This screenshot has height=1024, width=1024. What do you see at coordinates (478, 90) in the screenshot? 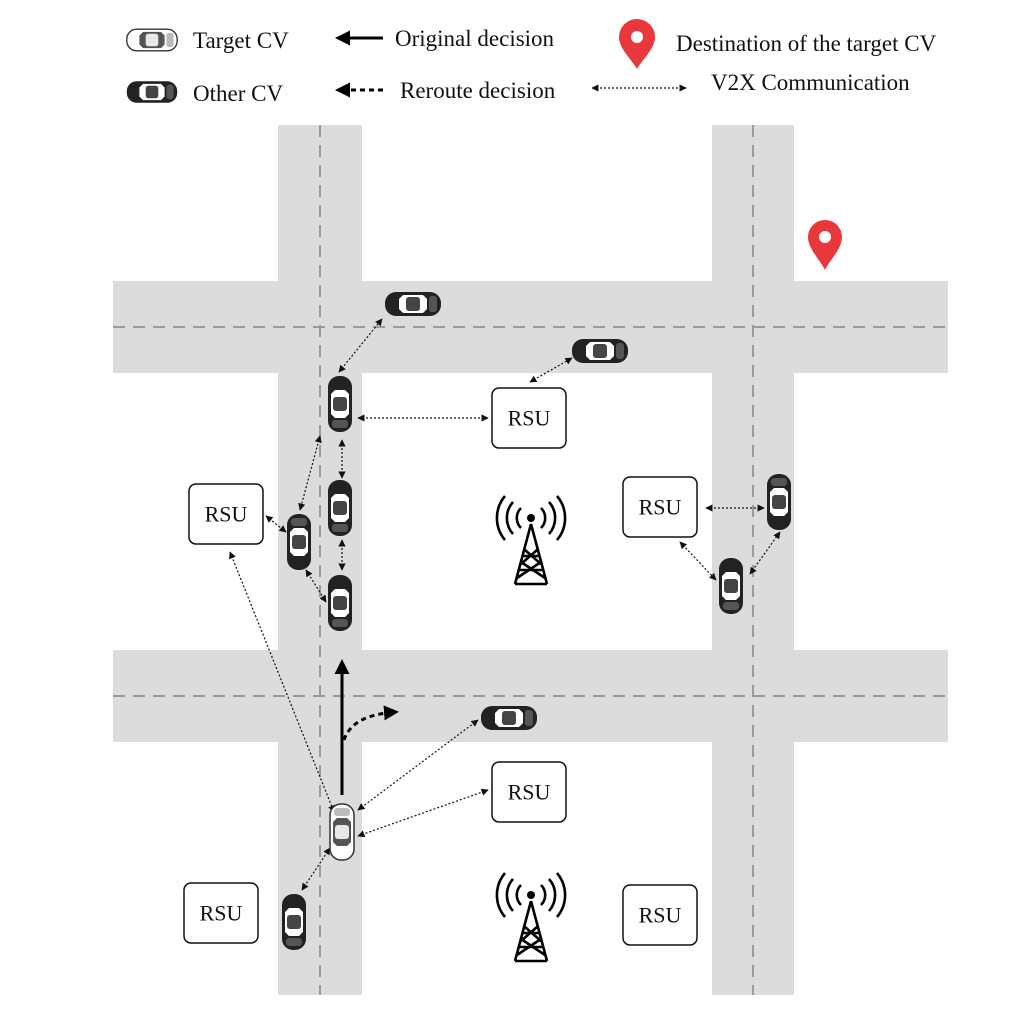
I see `legend-reroute-decision-label: Reroute decision` at bounding box center [478, 90].